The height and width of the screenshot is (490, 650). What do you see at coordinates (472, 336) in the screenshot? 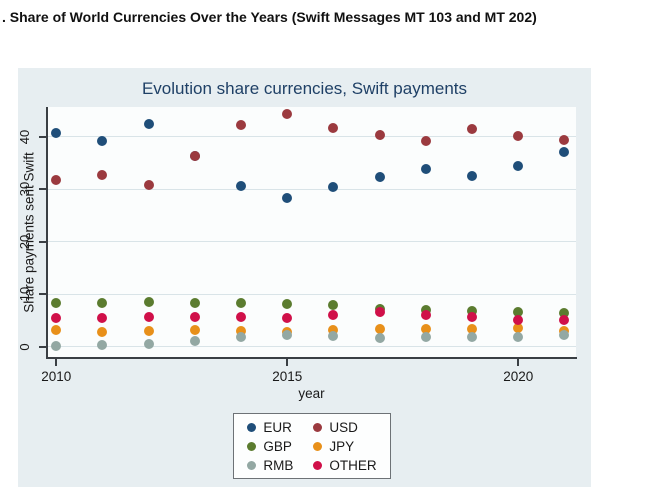
I see `data-point-rmb-2019` at bounding box center [472, 336].